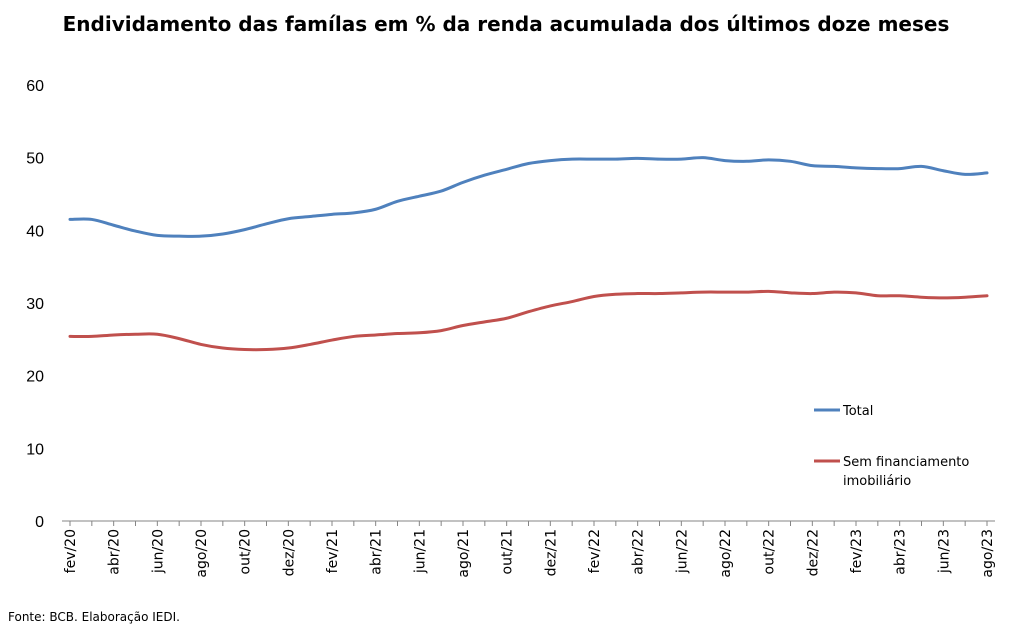  What do you see at coordinates (813, 552) in the screenshot?
I see `x-tick-label: dez/22` at bounding box center [813, 552].